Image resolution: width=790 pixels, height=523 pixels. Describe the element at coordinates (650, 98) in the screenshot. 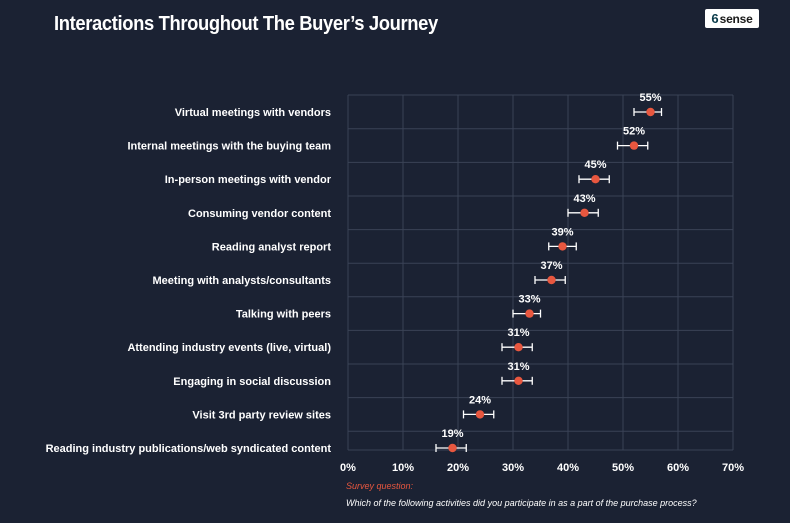

I see `data-label: 55%` at that location.